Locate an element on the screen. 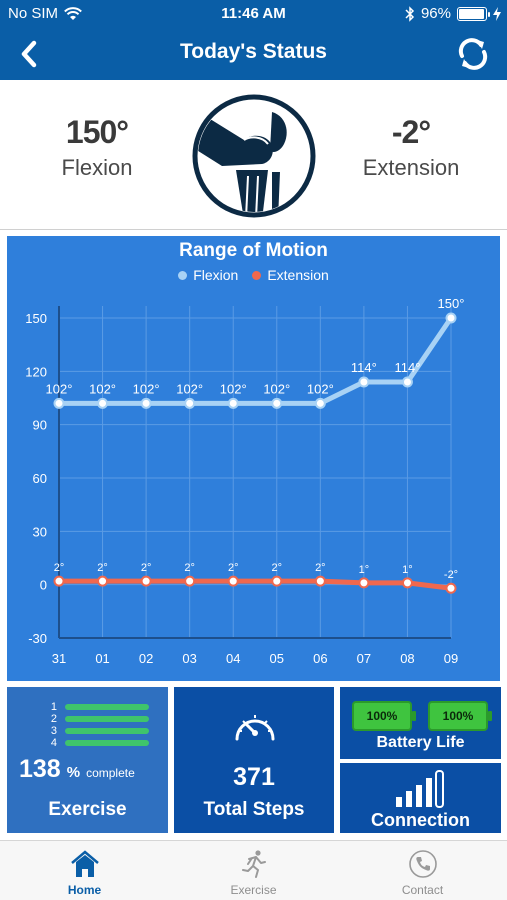 The width and height of the screenshot is (507, 900). steps-tile: 371 Total Steps is located at coordinates (254, 760).